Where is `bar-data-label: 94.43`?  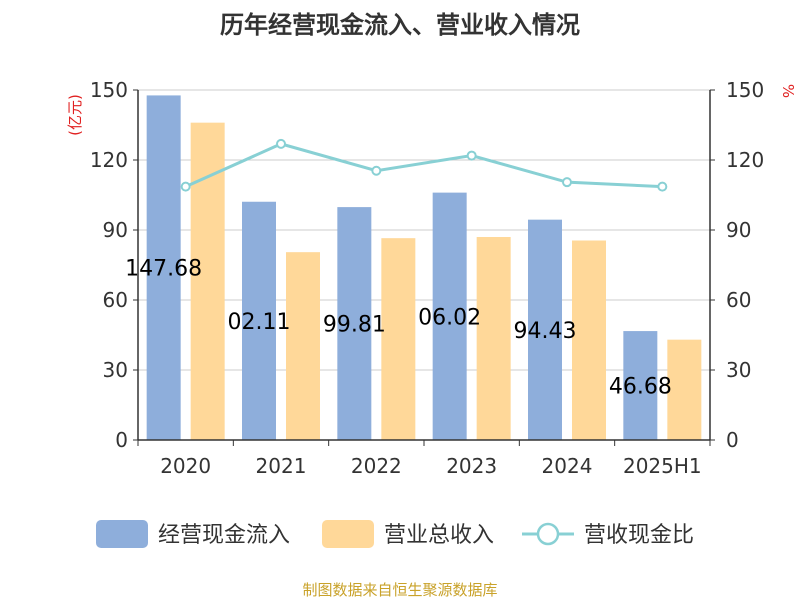 bar-data-label: 94.43 is located at coordinates (545, 331).